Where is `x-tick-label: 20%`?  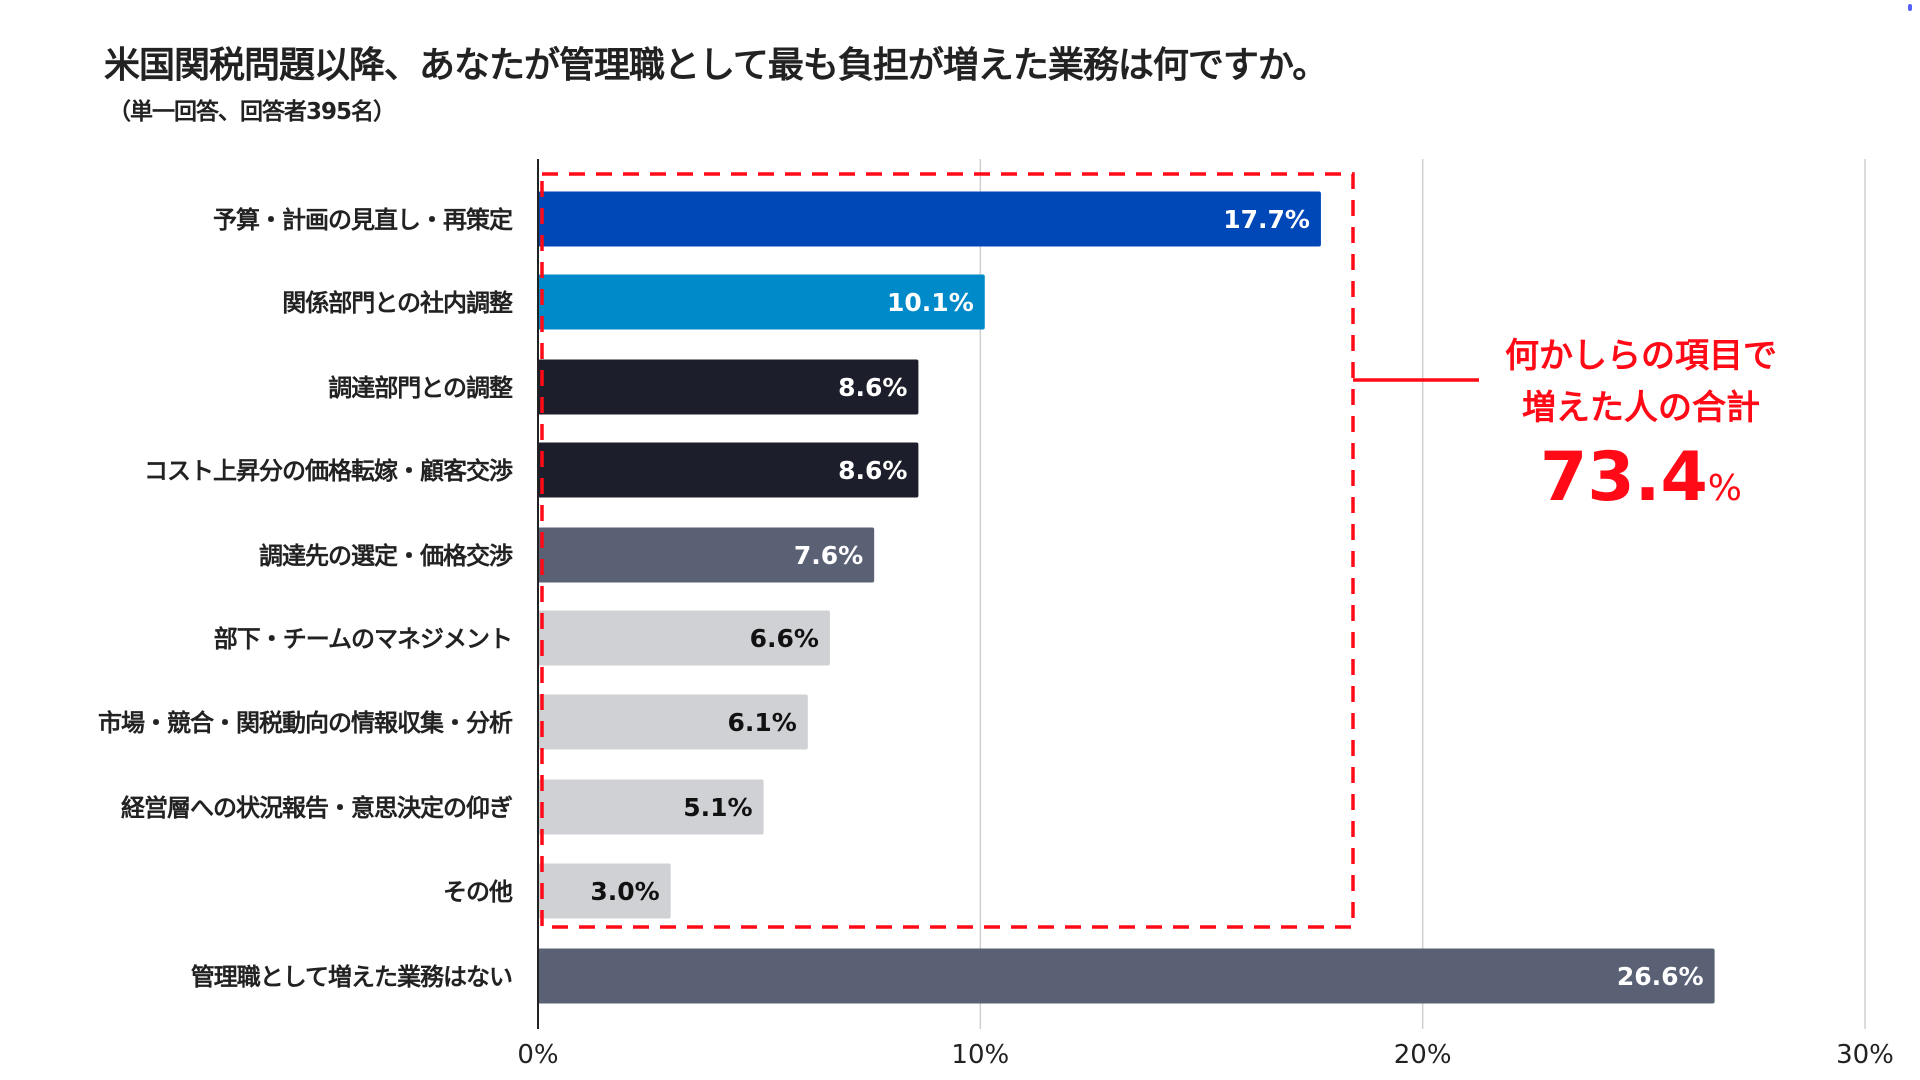 x-tick-label: 20% is located at coordinates (1423, 1055).